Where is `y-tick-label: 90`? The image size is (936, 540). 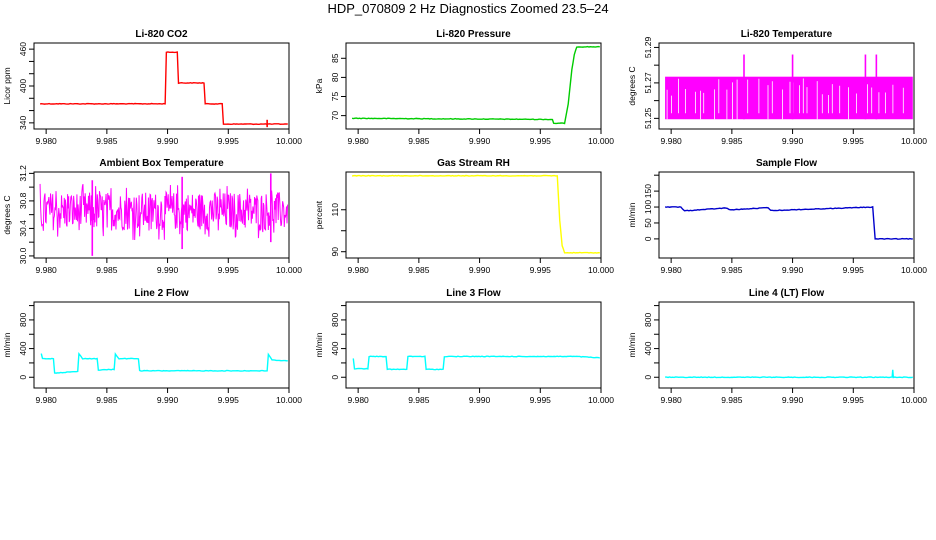 y-tick-label: 90 is located at coordinates (335, 252).